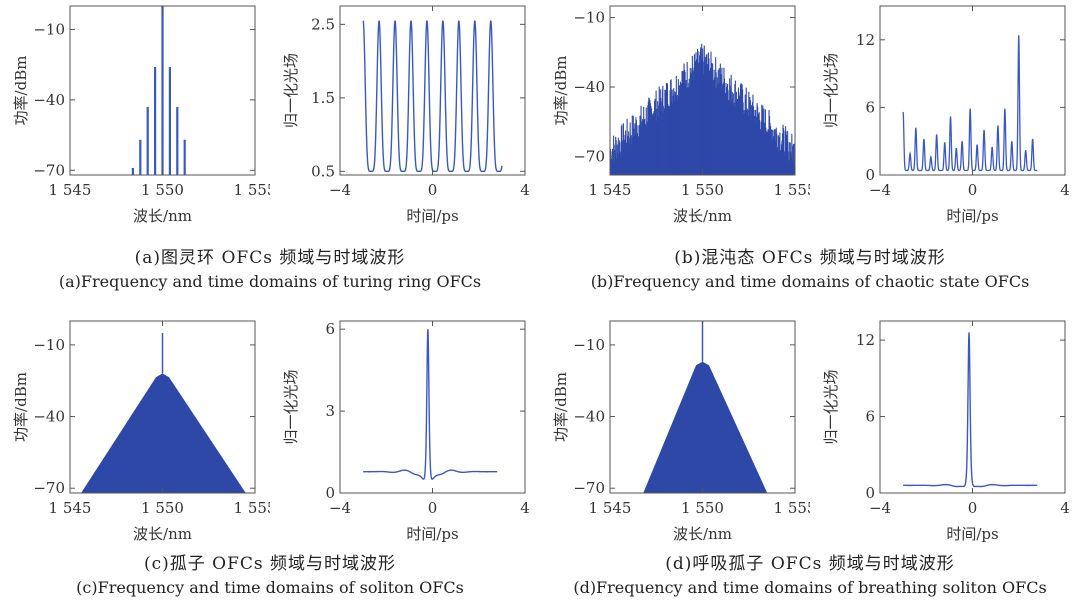 Image resolution: width=1080 pixels, height=607 pixels. I want to click on spectrum-d-ytick-2: −70, so click(589, 488).